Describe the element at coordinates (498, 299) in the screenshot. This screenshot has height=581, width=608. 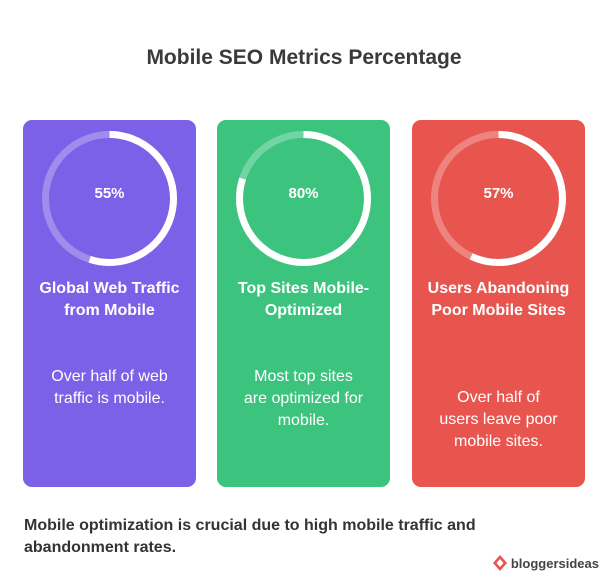
I see `metric-label: Users Abandoning Poor Mobile Sites` at that location.